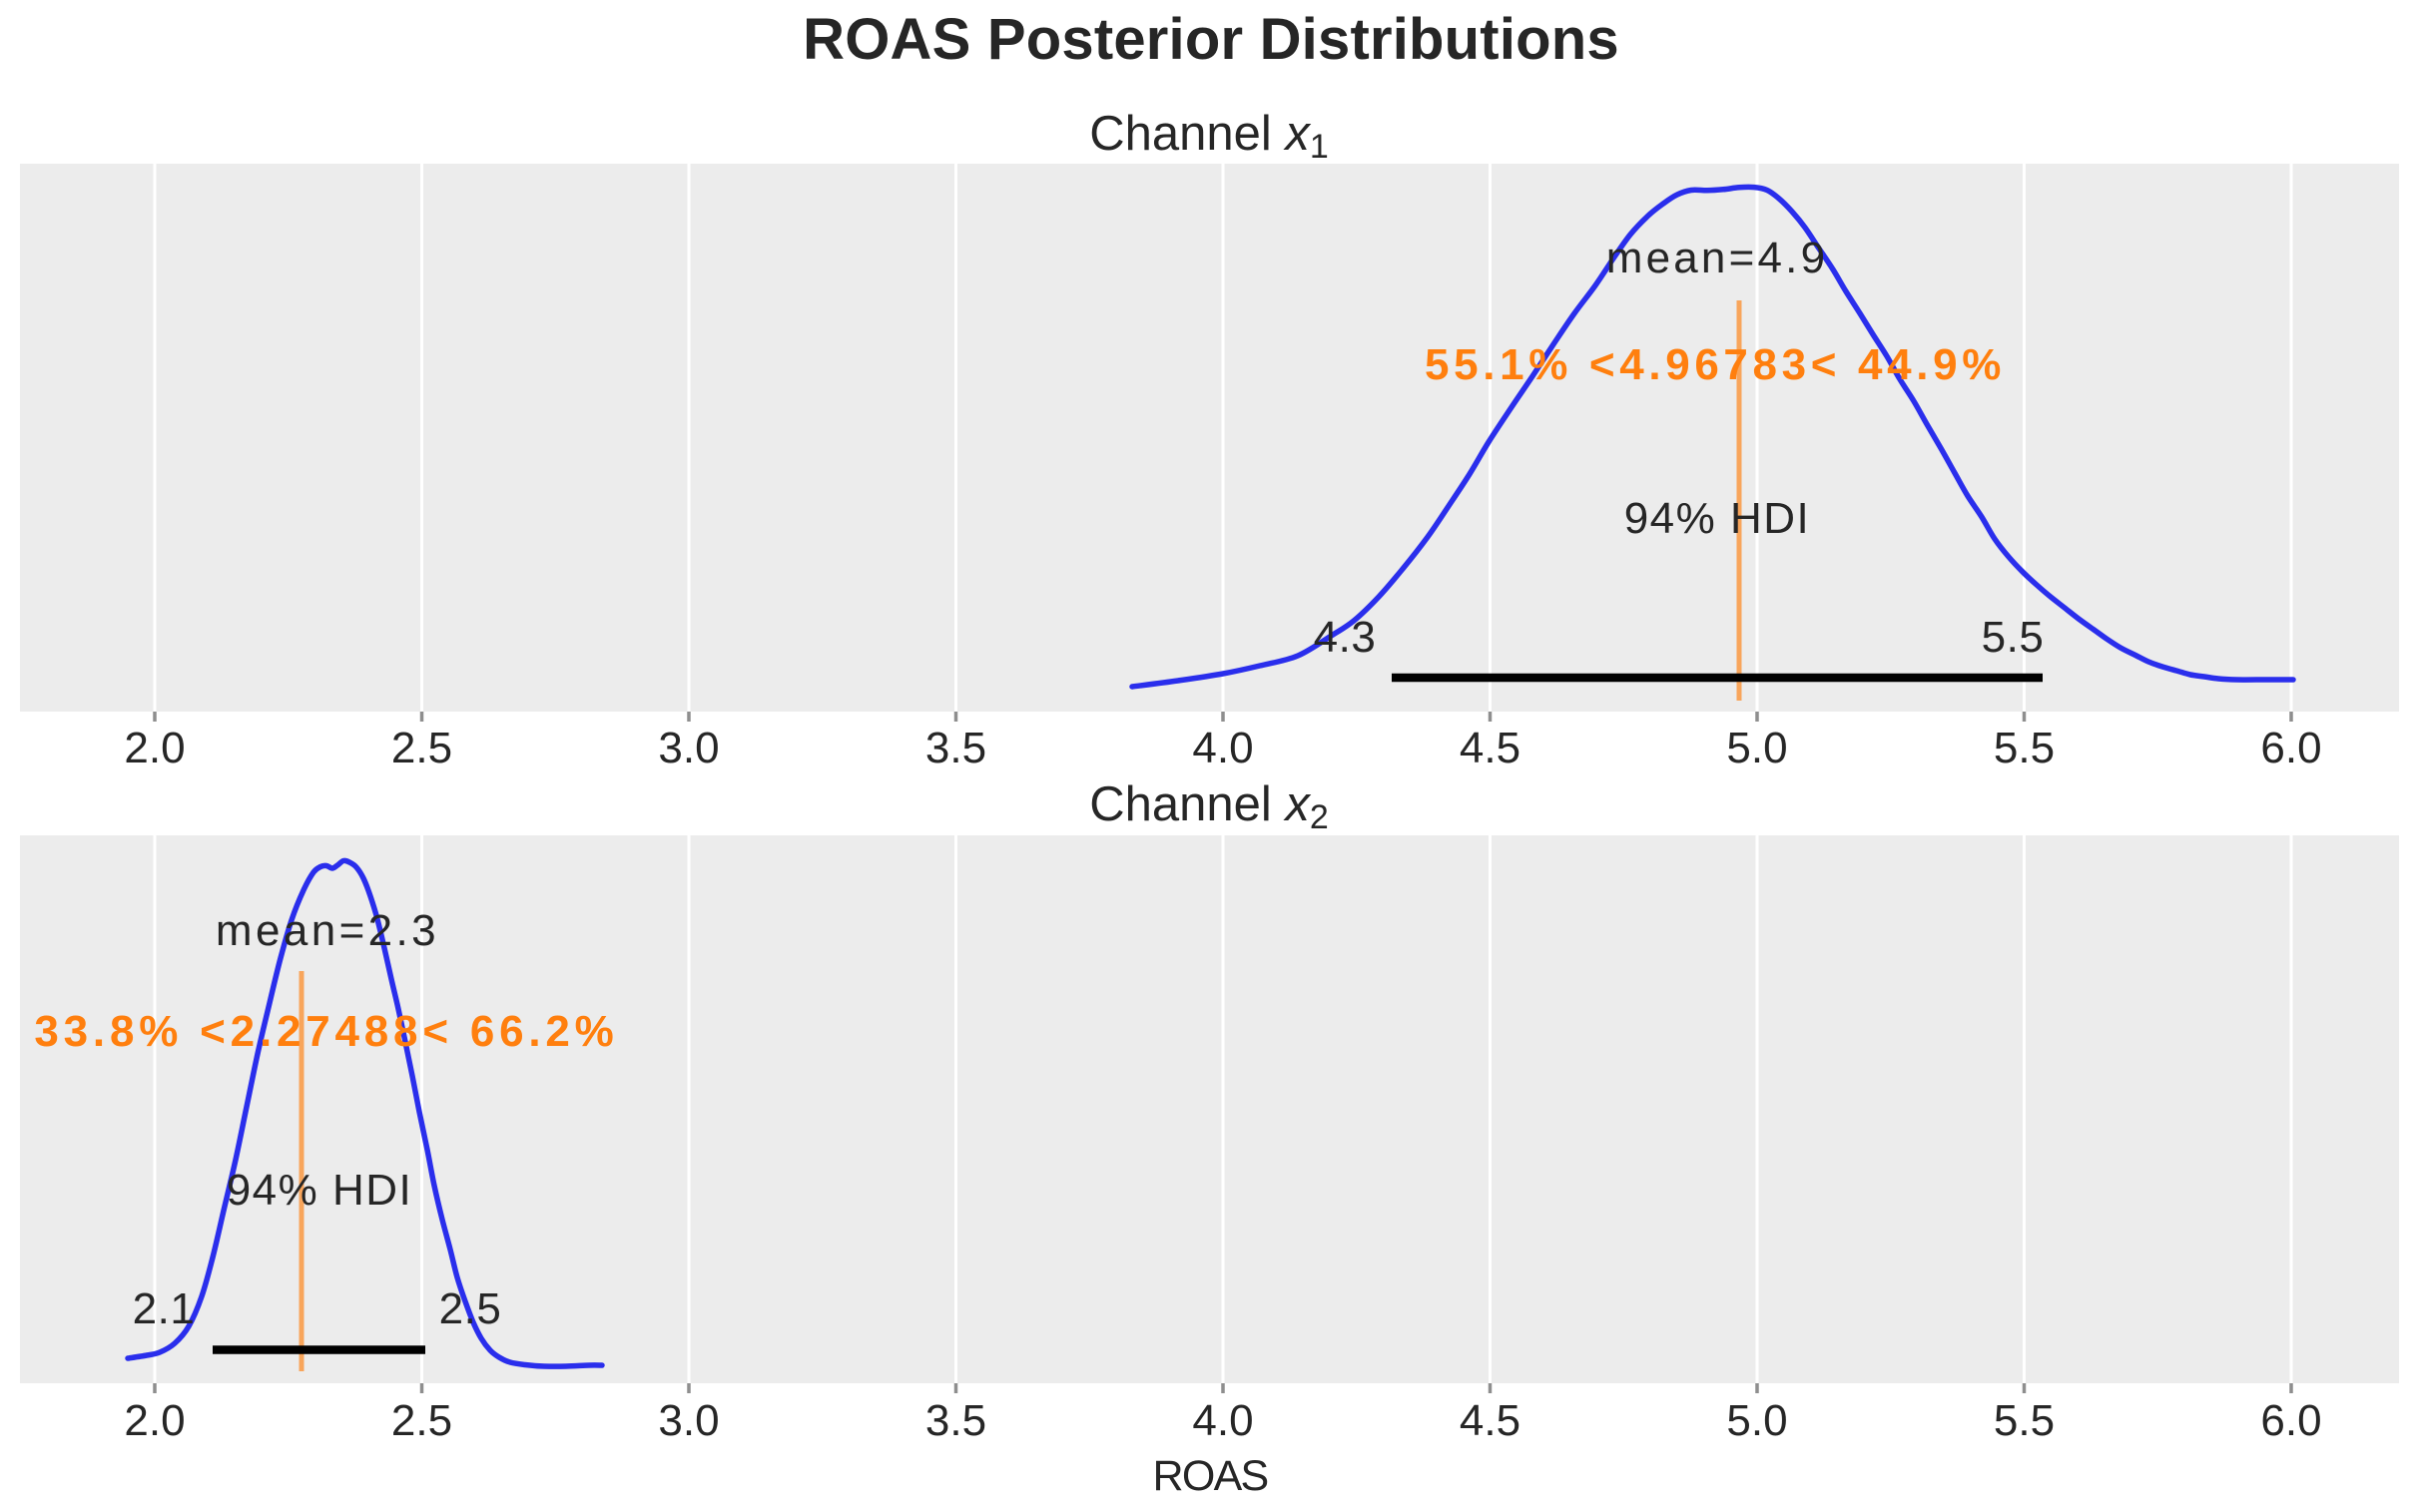 The height and width of the screenshot is (1512, 2419). I want to click on svg-text: mean=2.3, so click(327, 930).